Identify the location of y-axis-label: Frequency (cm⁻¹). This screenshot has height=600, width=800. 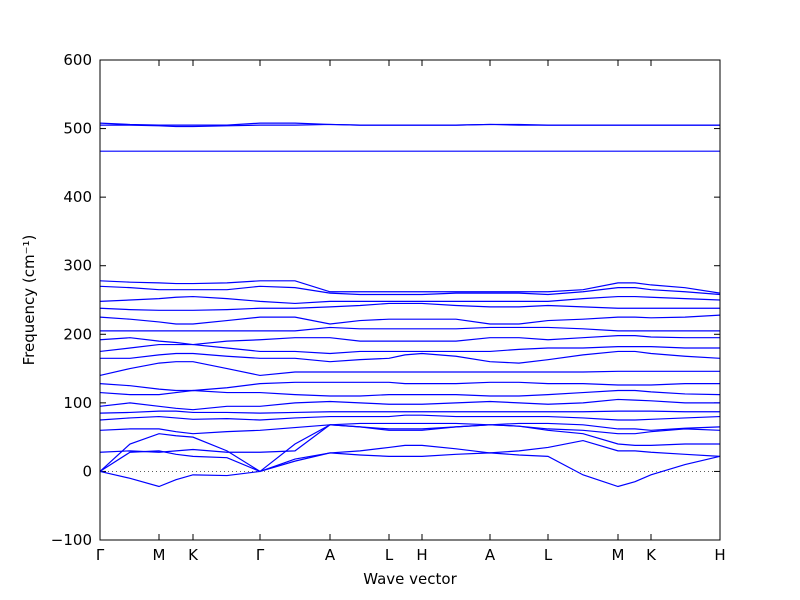
(29, 300).